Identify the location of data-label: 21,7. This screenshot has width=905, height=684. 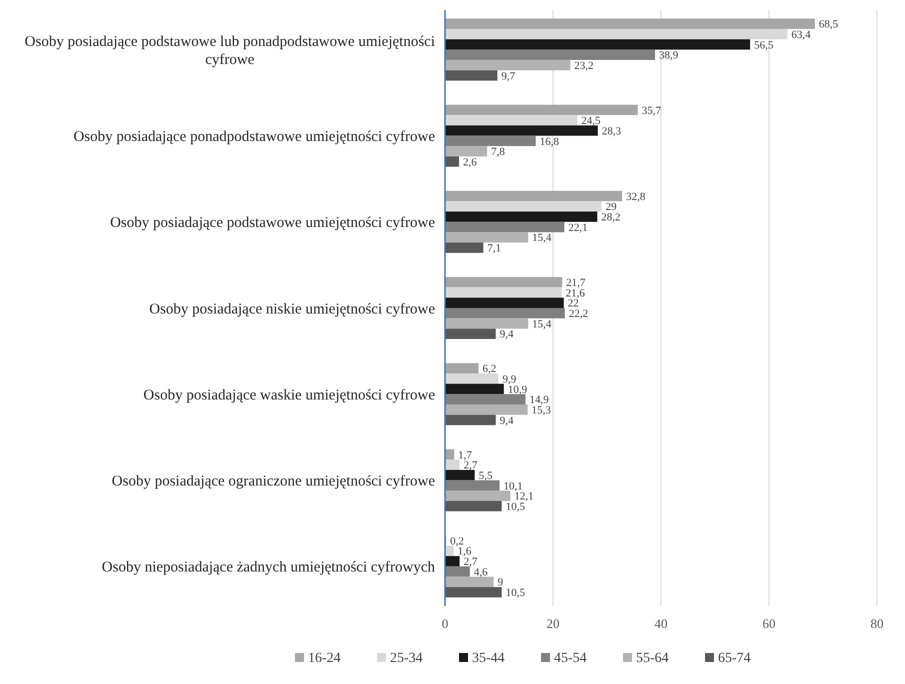
(576, 283).